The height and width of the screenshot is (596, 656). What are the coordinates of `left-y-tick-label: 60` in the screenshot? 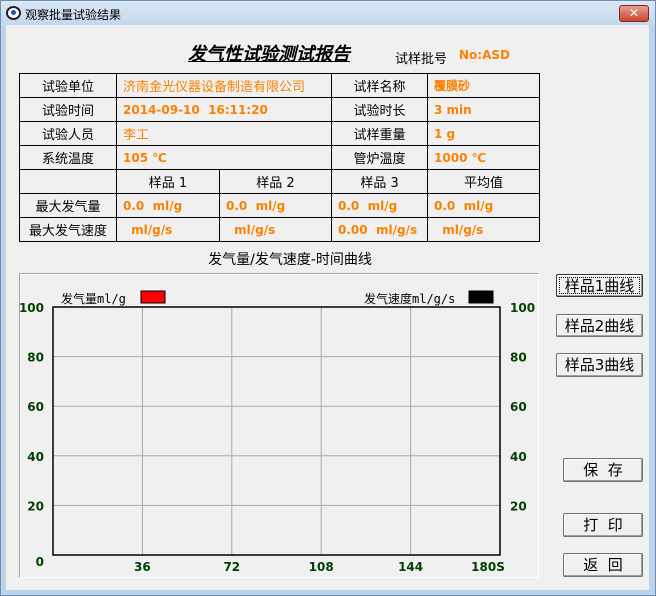 It's located at (35, 407).